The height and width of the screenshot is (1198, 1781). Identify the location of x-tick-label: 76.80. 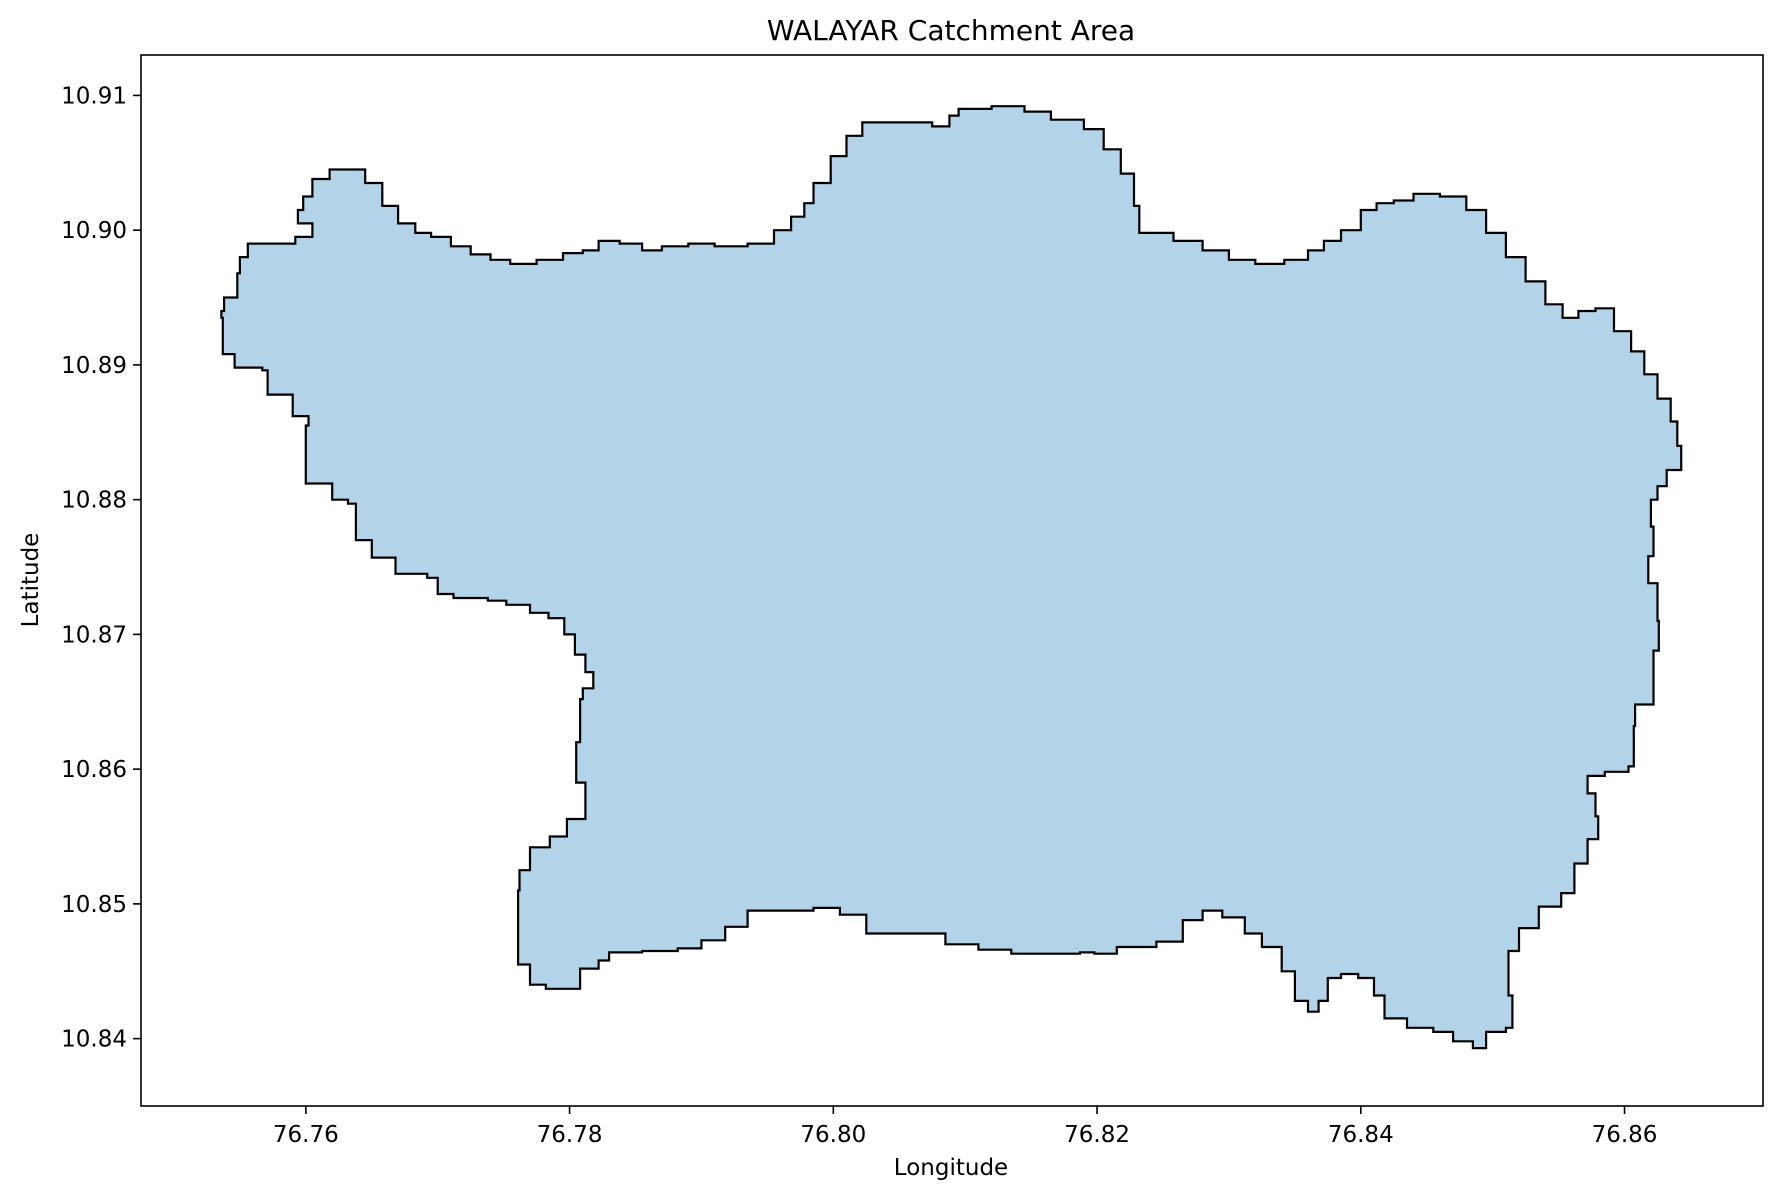
(833, 1135).